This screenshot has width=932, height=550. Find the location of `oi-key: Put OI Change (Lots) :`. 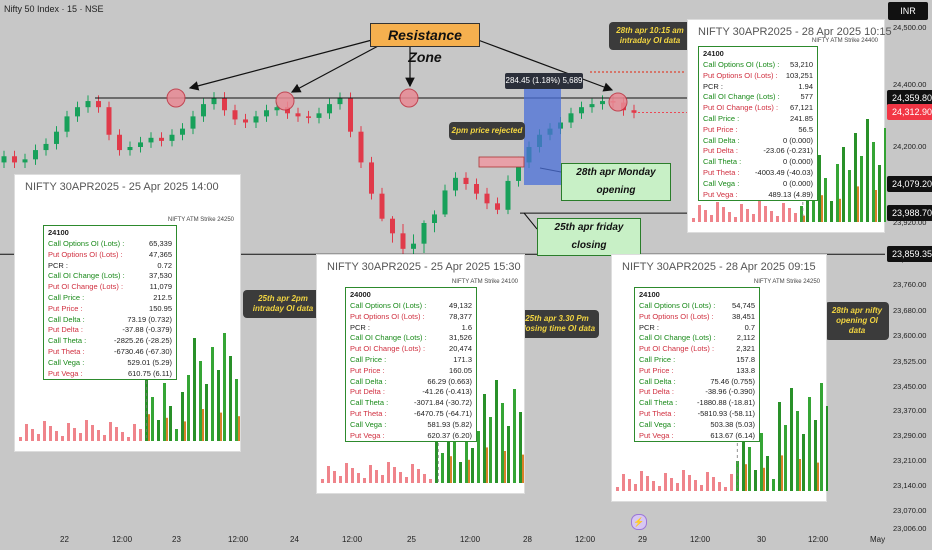

oi-key: Put OI Change (Lots) : is located at coordinates (86, 287).